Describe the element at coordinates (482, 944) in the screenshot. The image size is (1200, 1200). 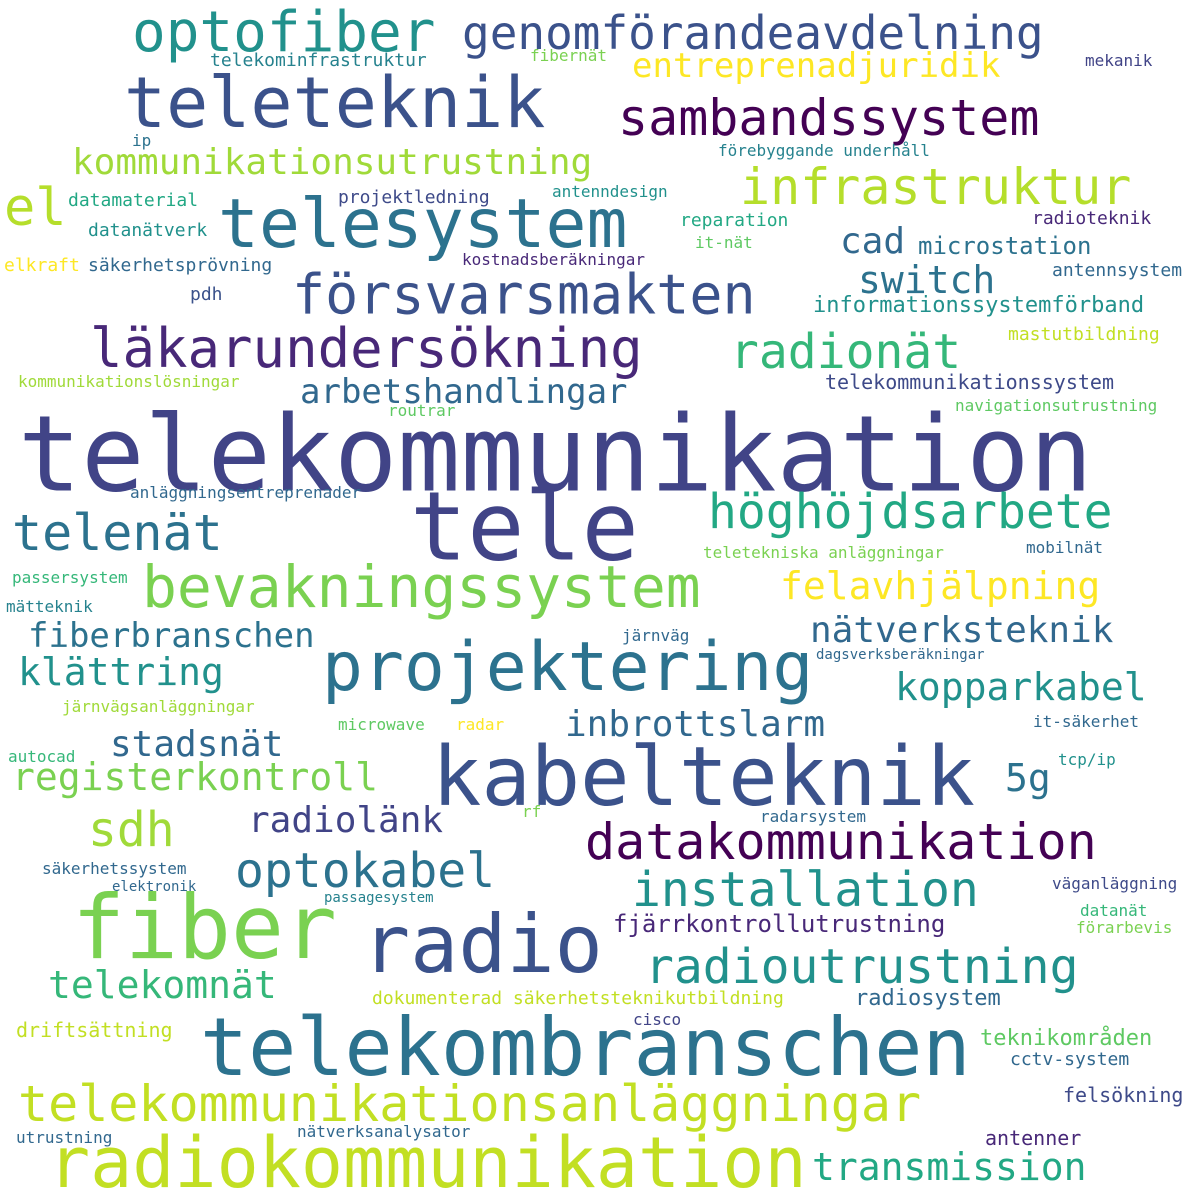
I see `word: radio` at that location.